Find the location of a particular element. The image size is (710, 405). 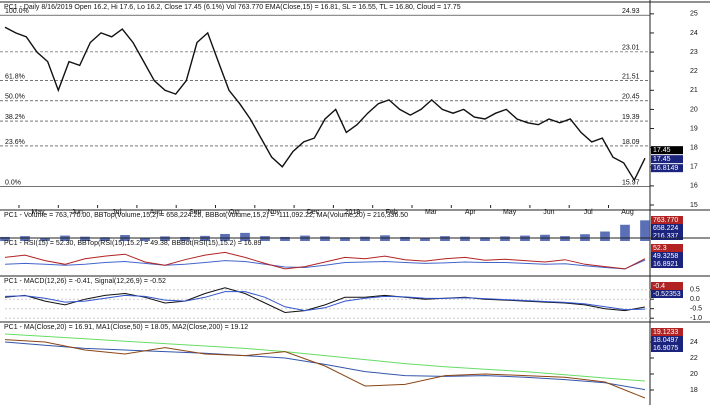

fib-value: 24.93 is located at coordinates (631, 11).